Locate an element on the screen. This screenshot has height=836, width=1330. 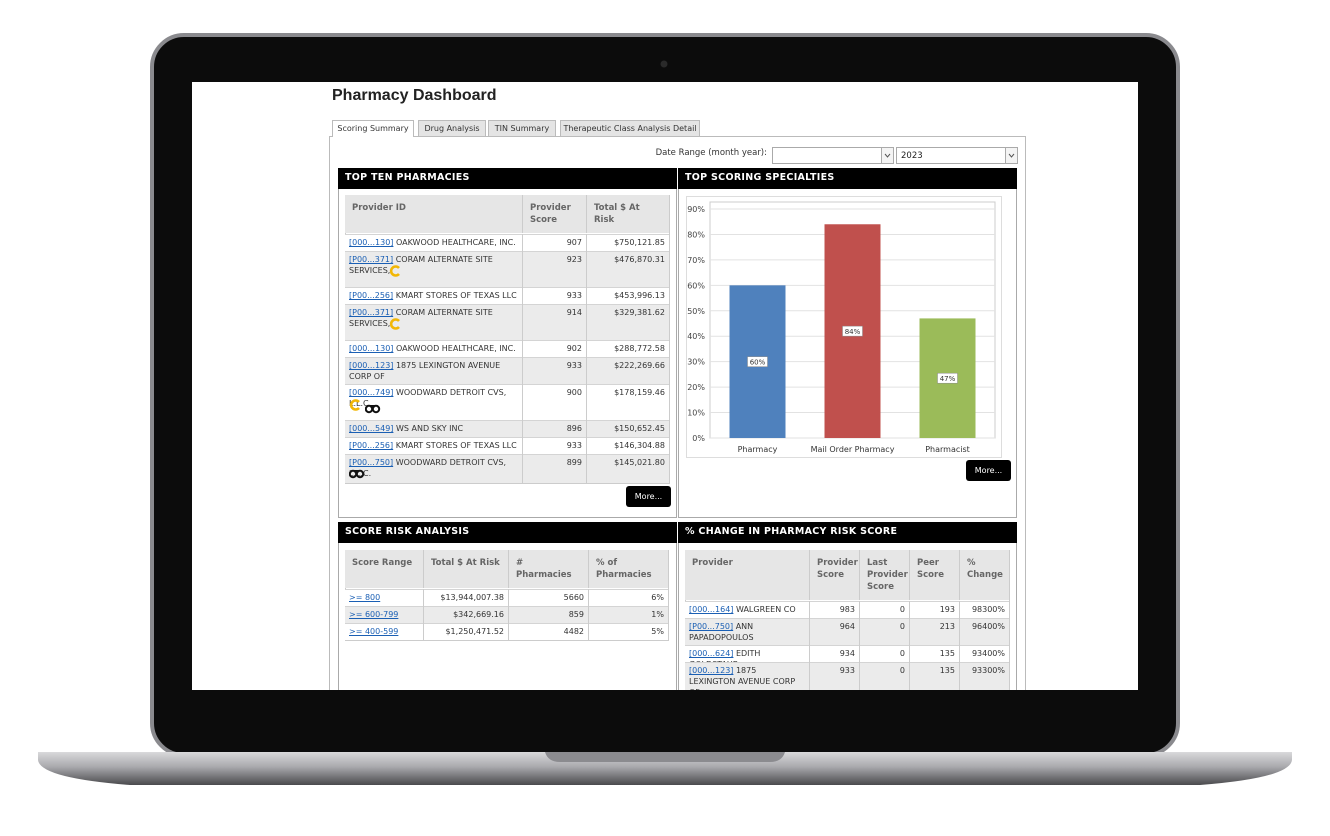
table-cell: 193 is located at coordinates (935, 609).